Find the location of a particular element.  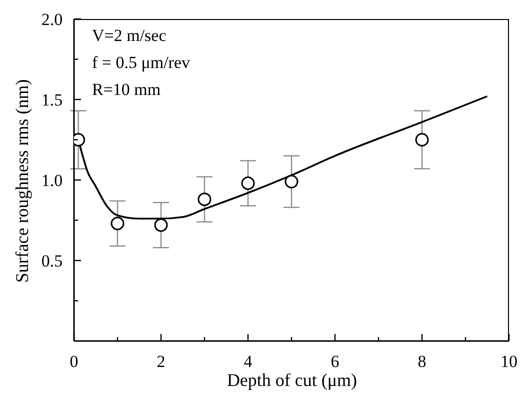

x-tick-label: 2 is located at coordinates (161, 361).